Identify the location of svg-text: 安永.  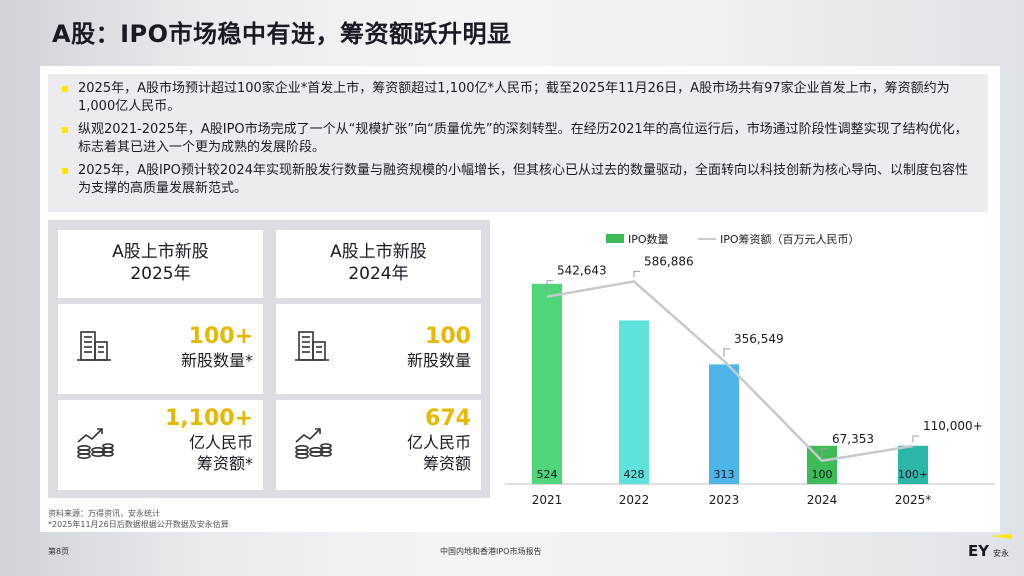
(1001, 553).